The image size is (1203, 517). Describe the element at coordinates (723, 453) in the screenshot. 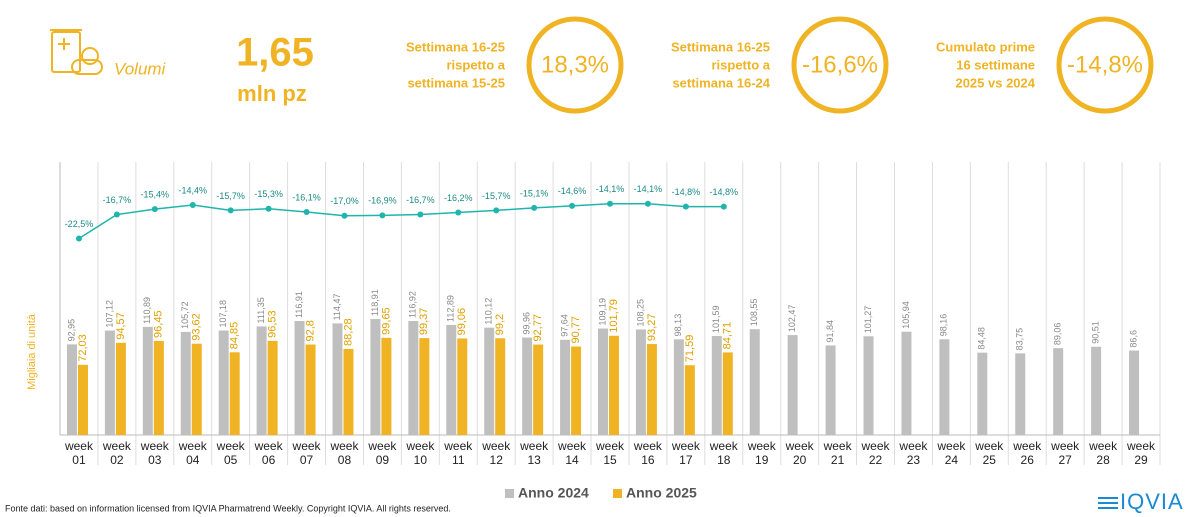

I see `x-tick-label: week 18` at that location.